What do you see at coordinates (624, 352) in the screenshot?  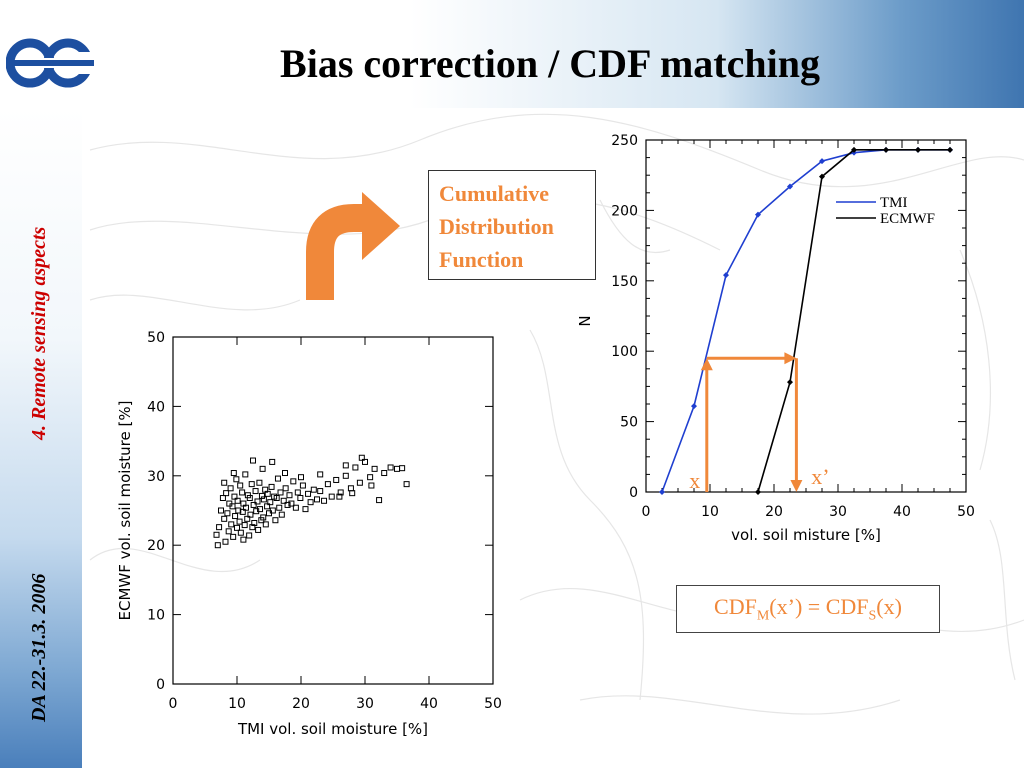 I see `y-tick-label: 100` at bounding box center [624, 352].